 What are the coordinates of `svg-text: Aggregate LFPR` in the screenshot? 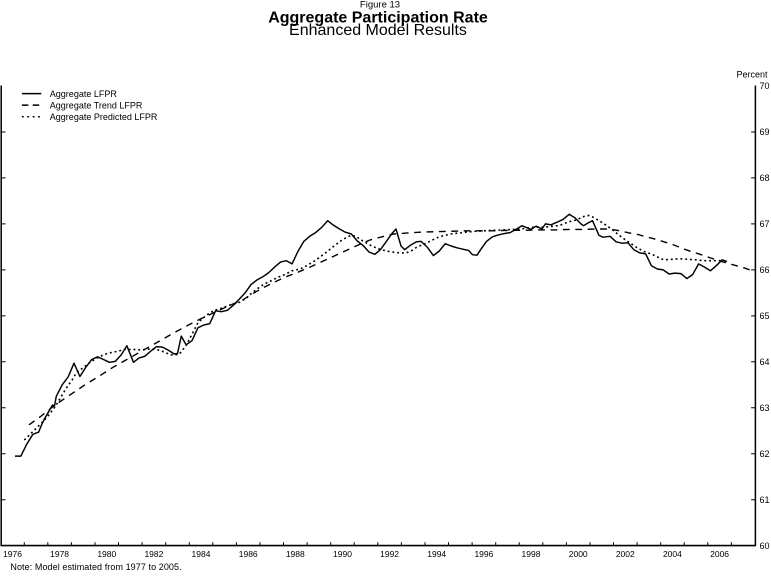 It's located at (84, 94).